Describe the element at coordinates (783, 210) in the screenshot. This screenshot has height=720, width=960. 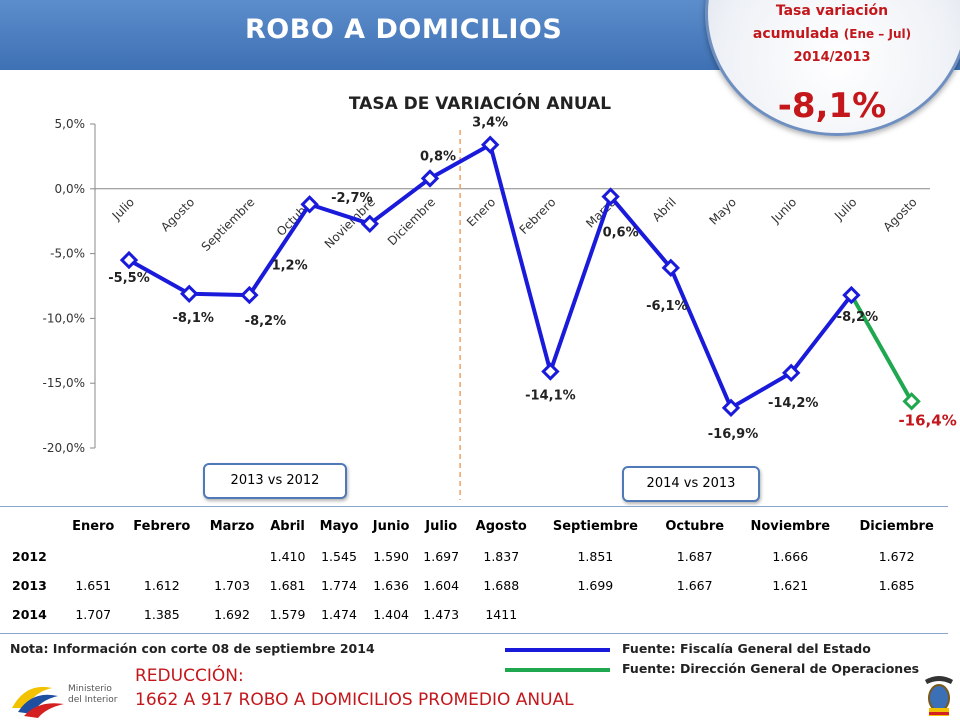
I see `x-tick-label: Junio` at that location.